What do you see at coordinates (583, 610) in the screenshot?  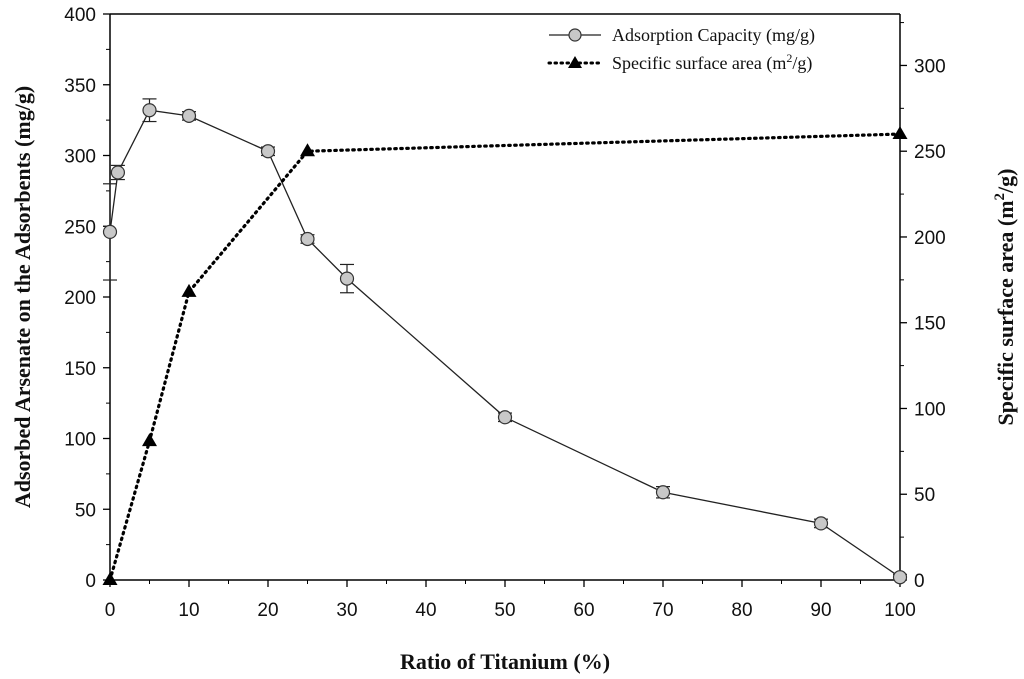 I see `x-tick-label: 60` at bounding box center [583, 610].